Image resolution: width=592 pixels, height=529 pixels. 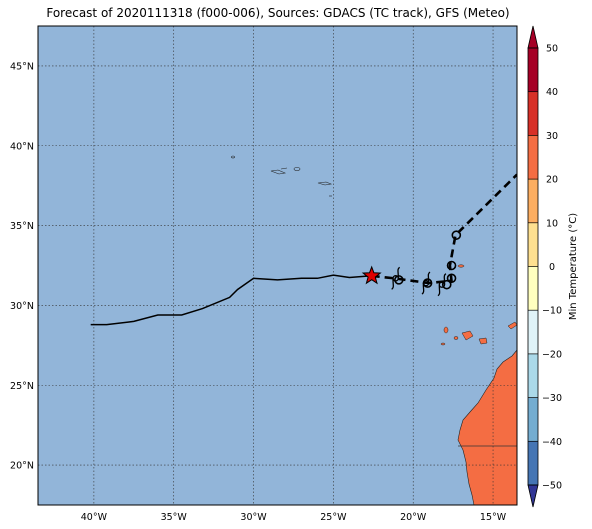 I want to click on colorbar-tick-label: 50, so click(x=552, y=49).